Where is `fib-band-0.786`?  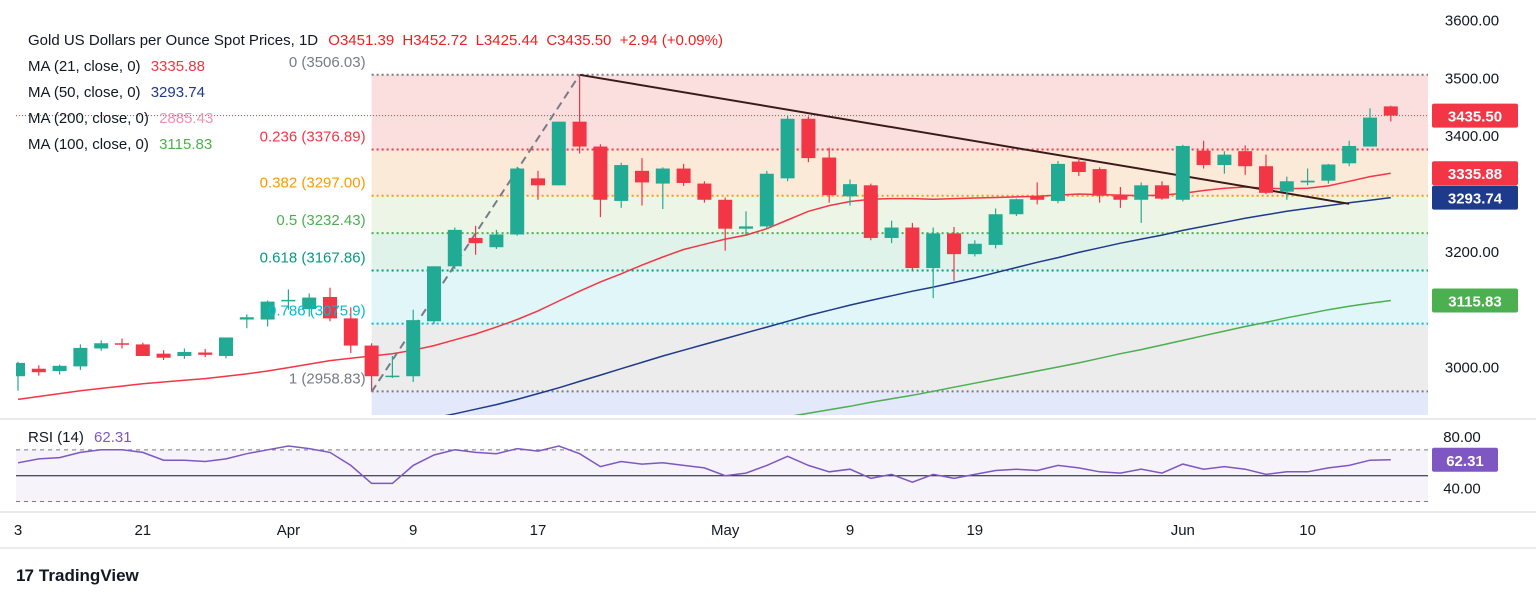
fib-band-0.786 is located at coordinates (899, 357).